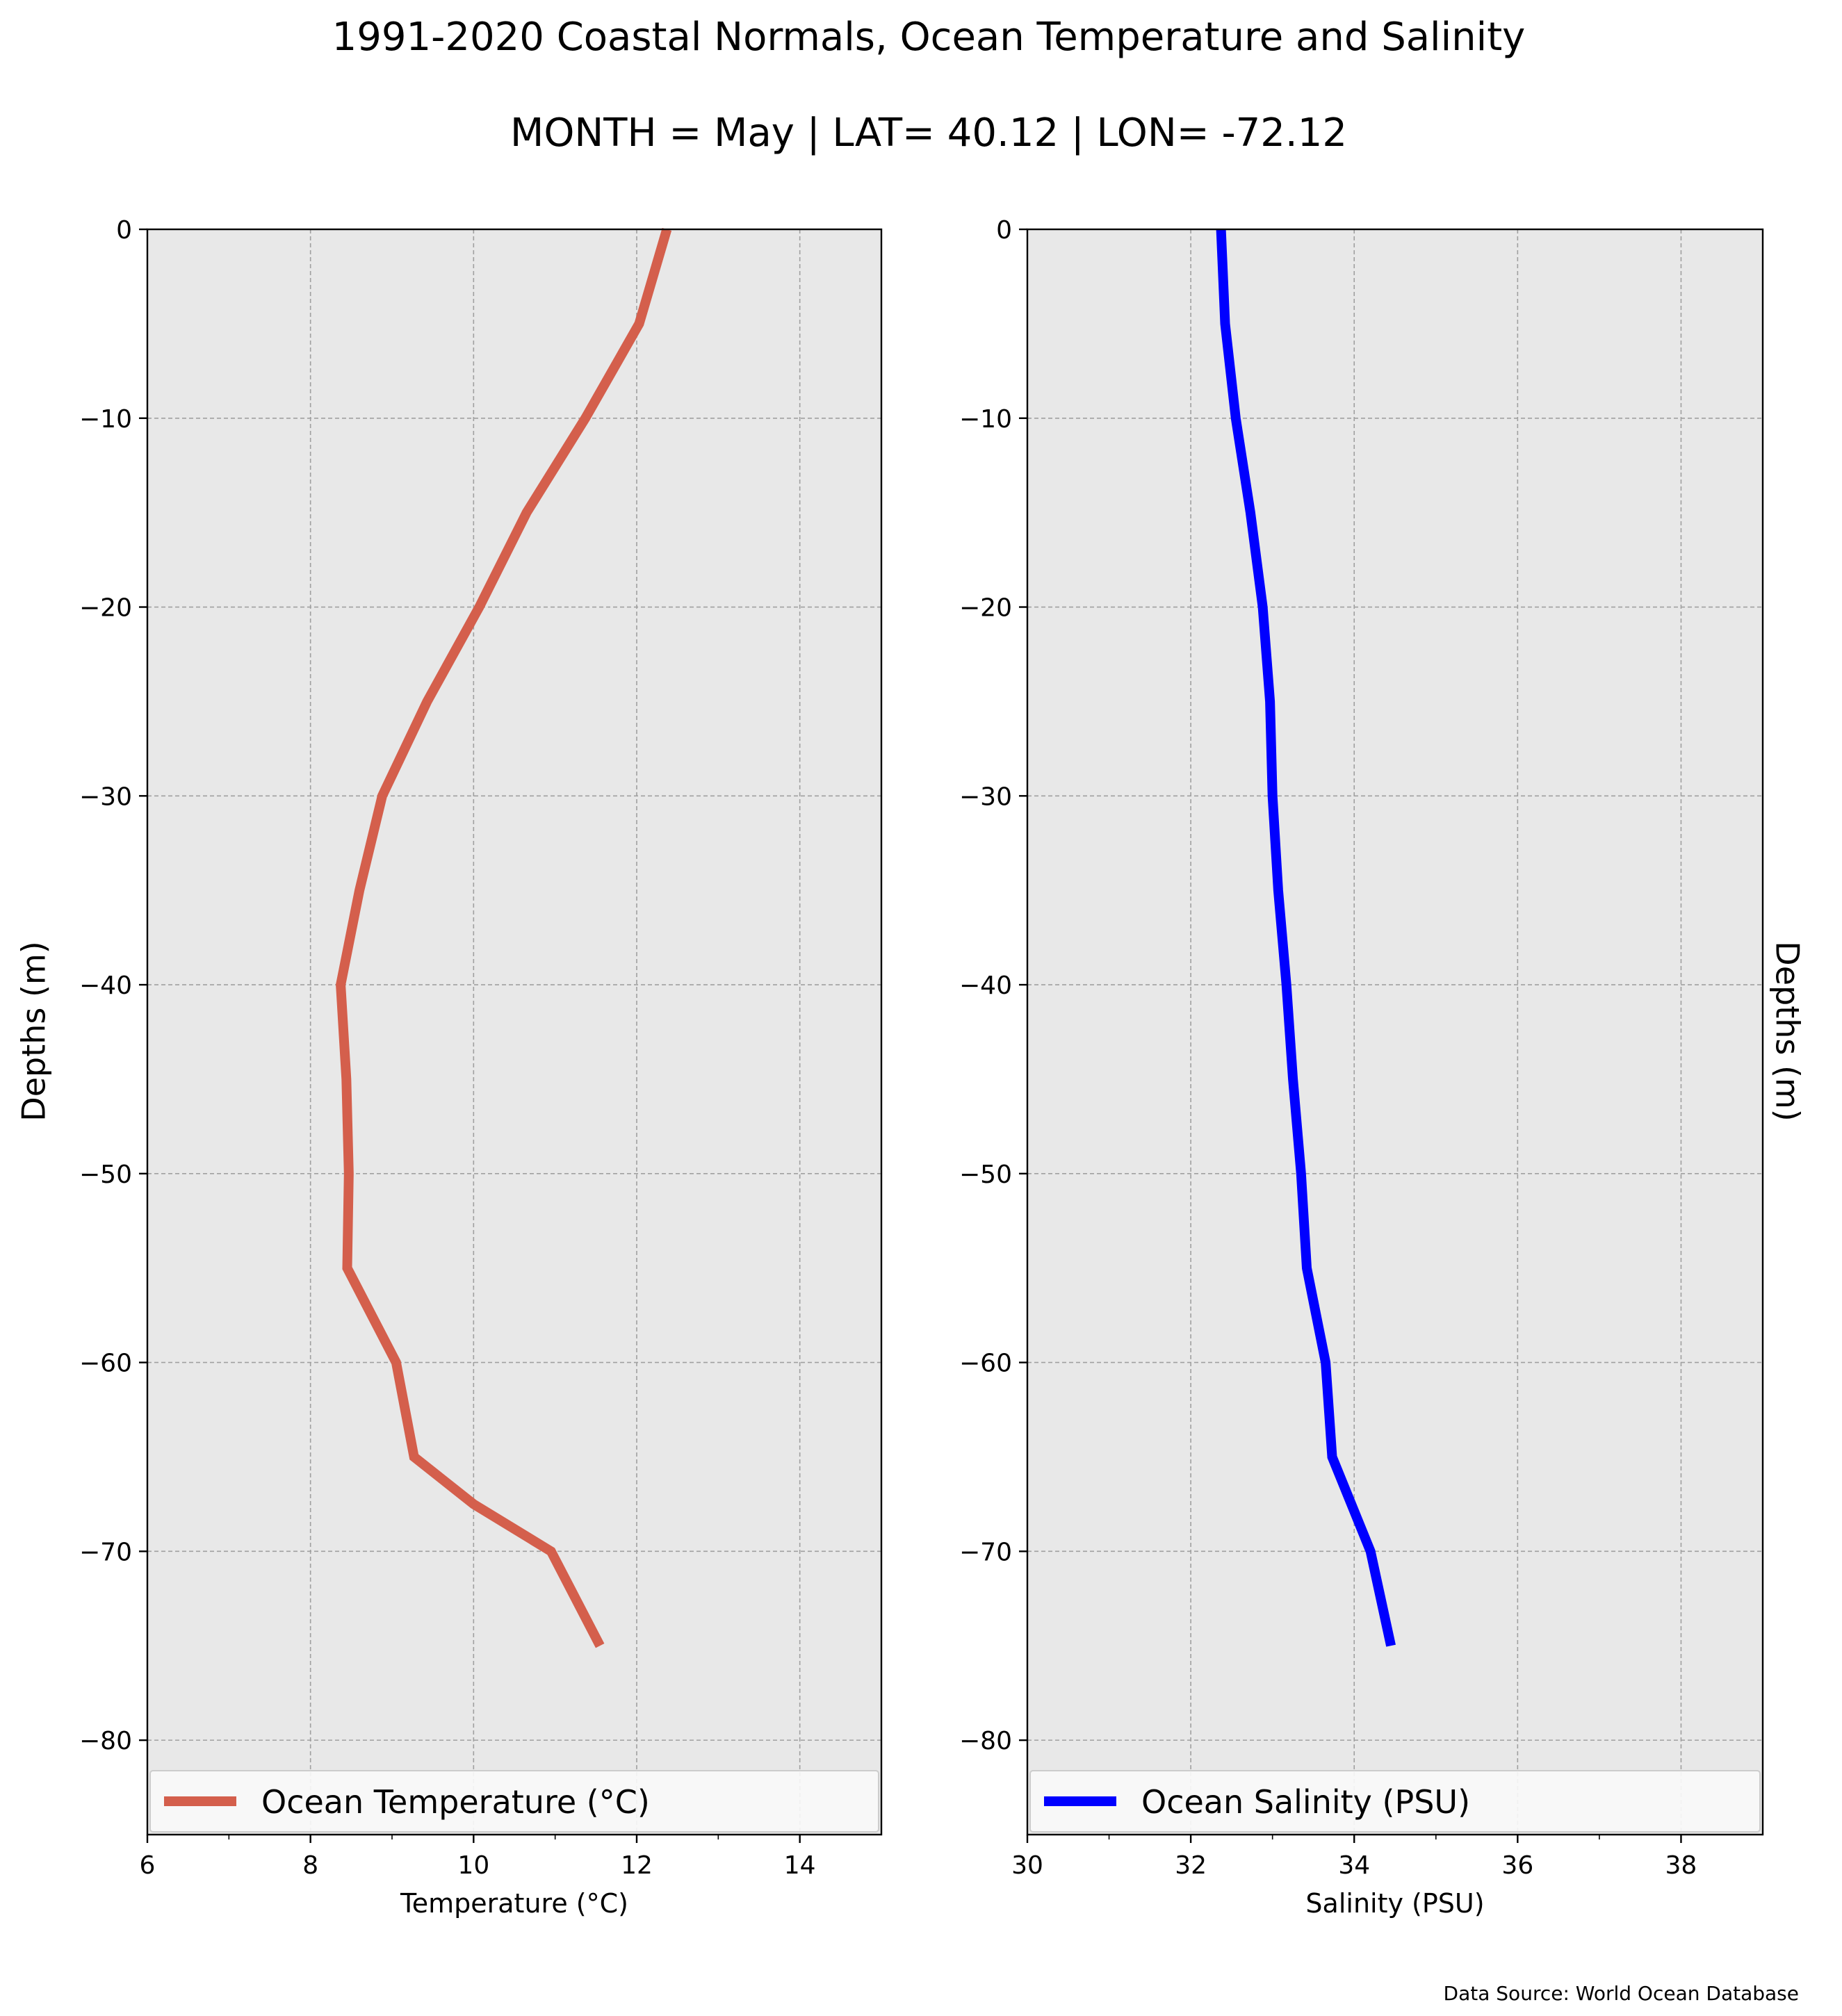 Image resolution: width=1842 pixels, height=2016 pixels. Describe the element at coordinates (1305, 1802) in the screenshot. I see `legend-label: Ocean Salinity (PSU)` at that location.